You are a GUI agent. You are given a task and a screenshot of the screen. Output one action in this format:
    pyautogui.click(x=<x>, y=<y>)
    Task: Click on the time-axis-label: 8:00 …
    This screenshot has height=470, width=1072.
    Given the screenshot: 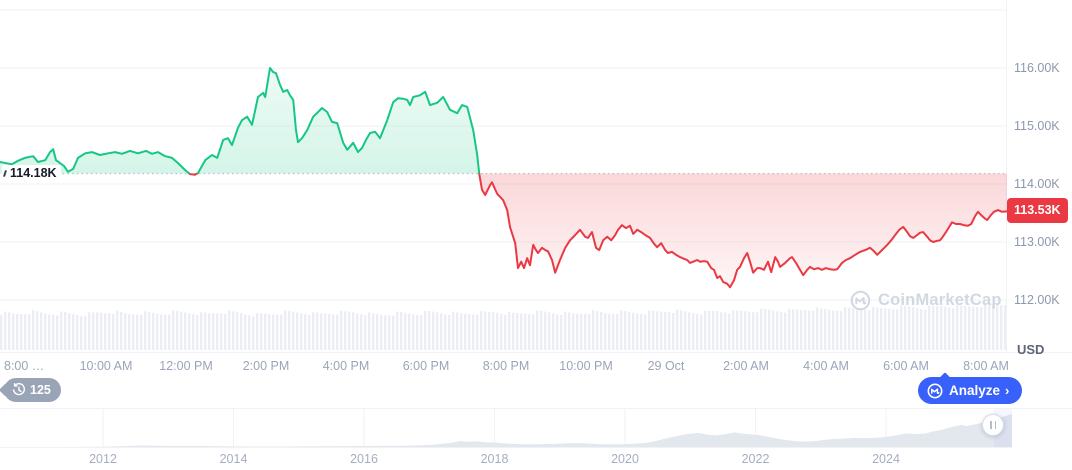 What is the action you would take?
    pyautogui.click(x=24, y=366)
    